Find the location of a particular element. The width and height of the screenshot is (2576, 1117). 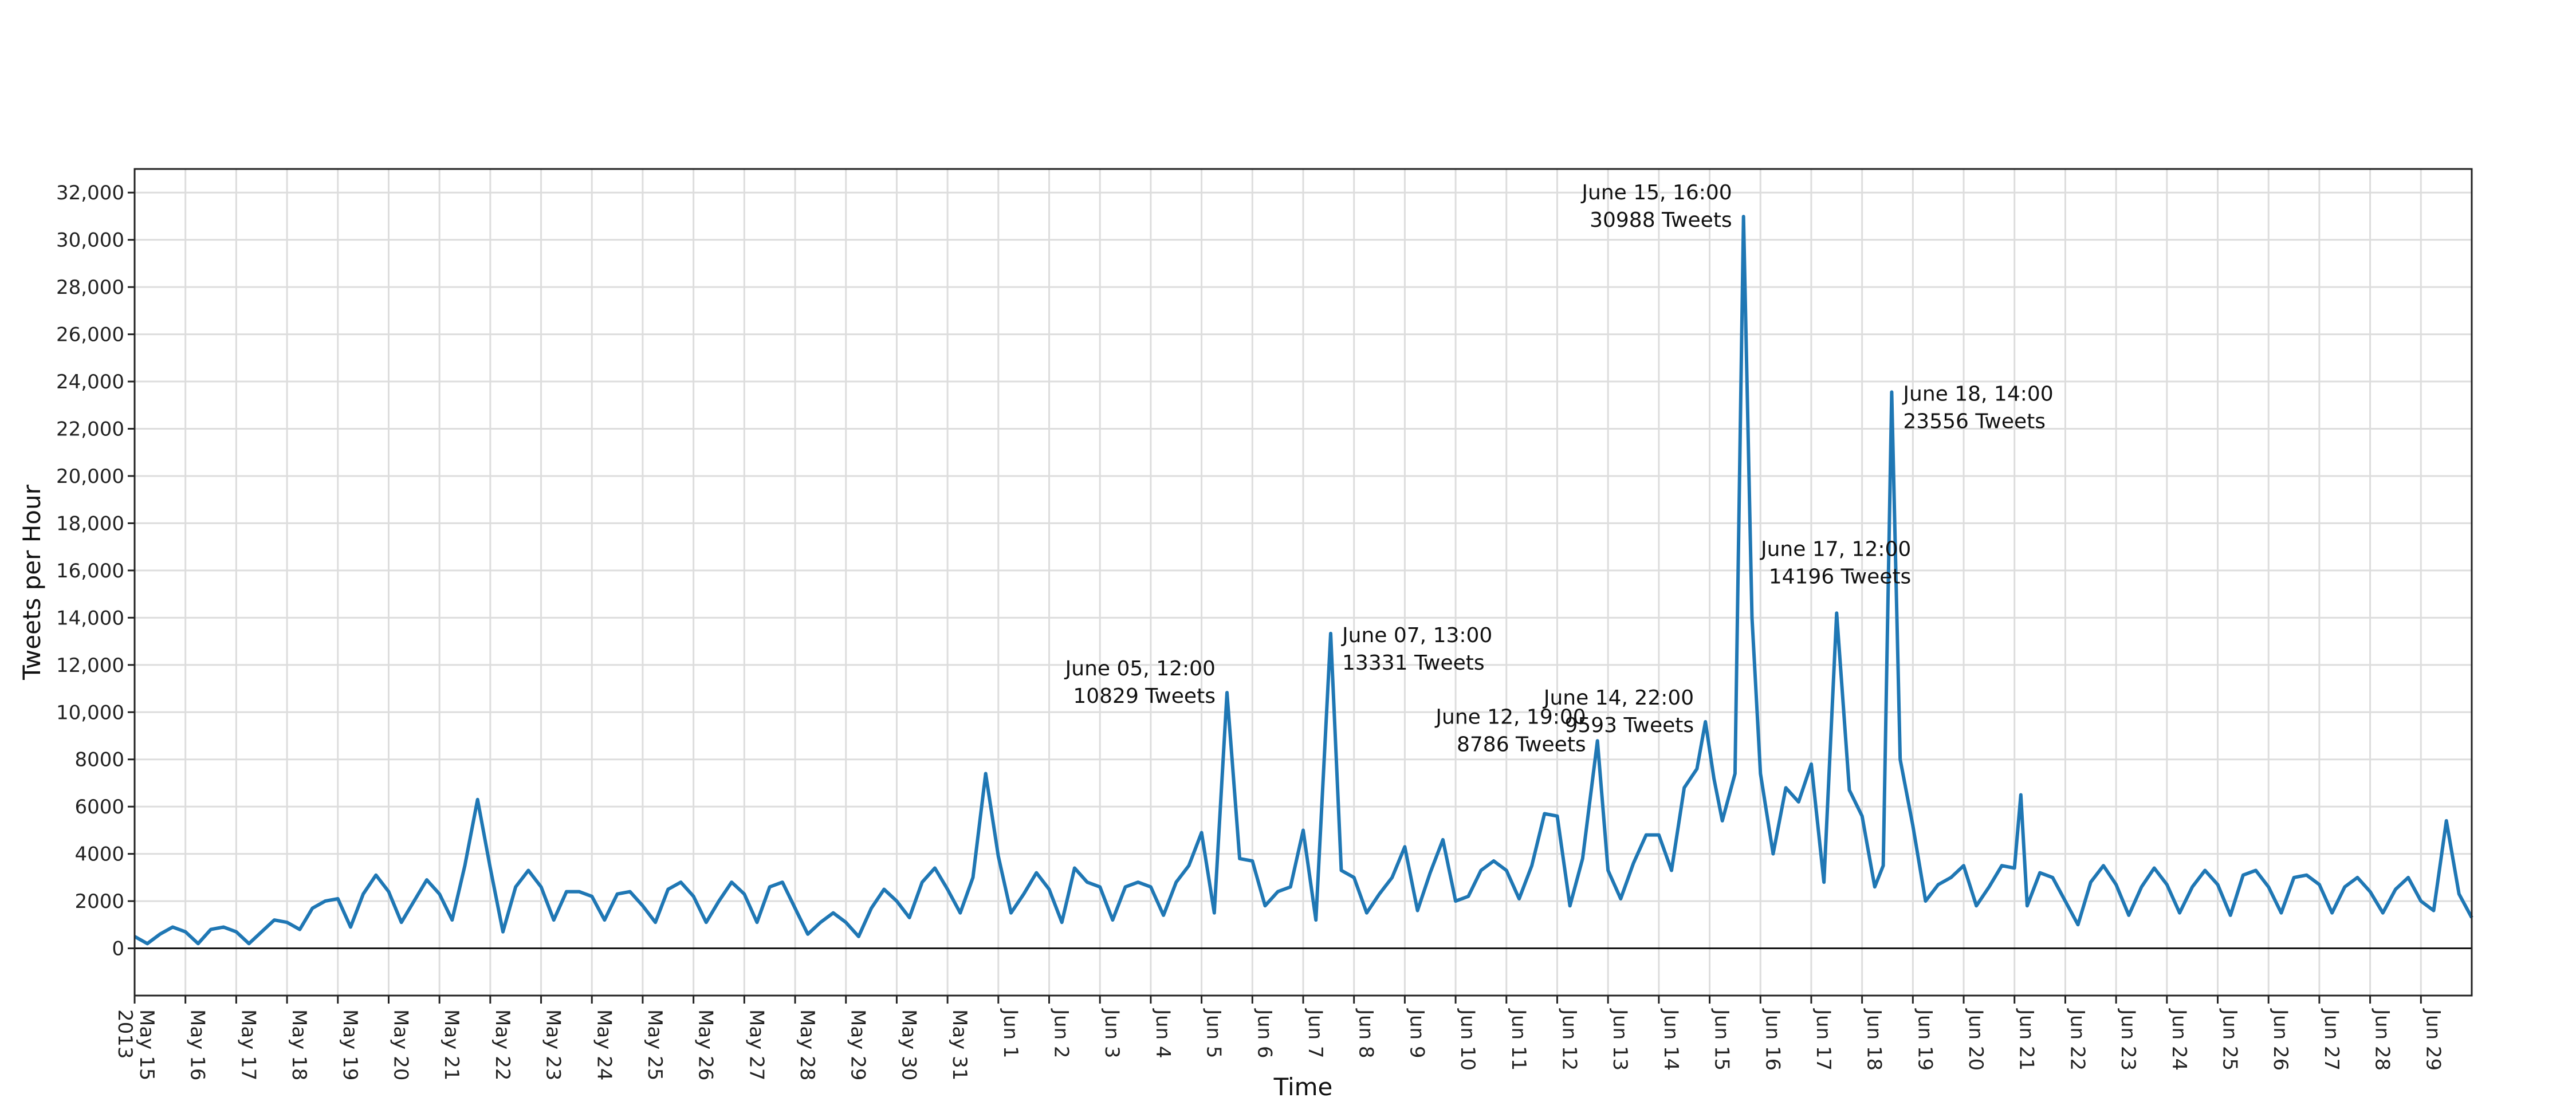

peak-annotation: June 05, 12:00 10829 Tweets is located at coordinates (1140, 683).